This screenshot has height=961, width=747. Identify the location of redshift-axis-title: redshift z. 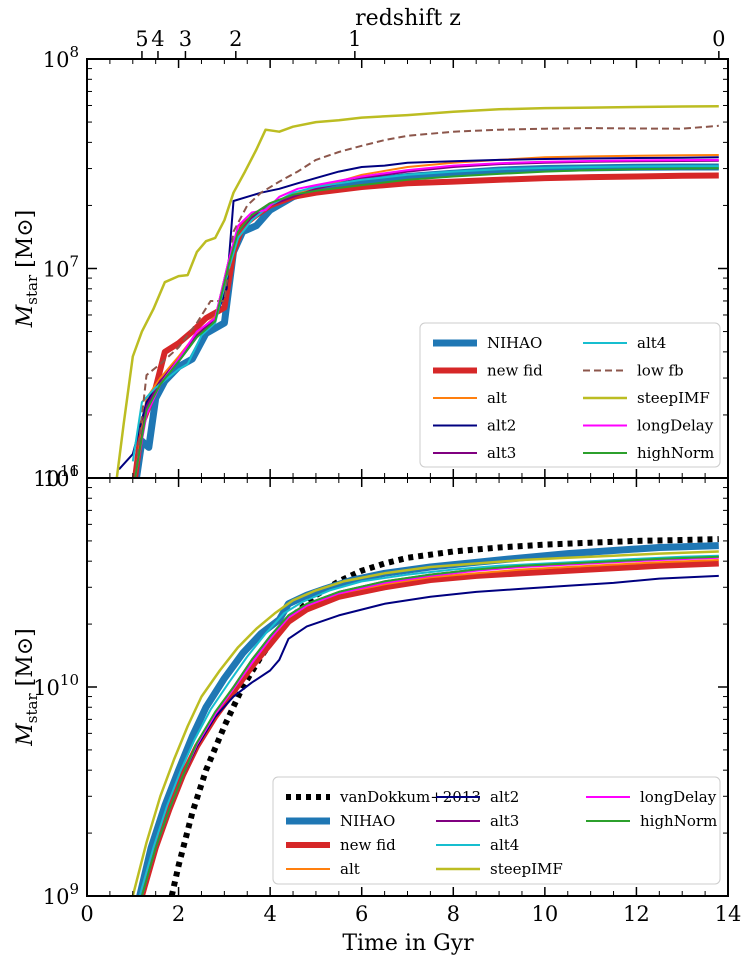
(408, 18).